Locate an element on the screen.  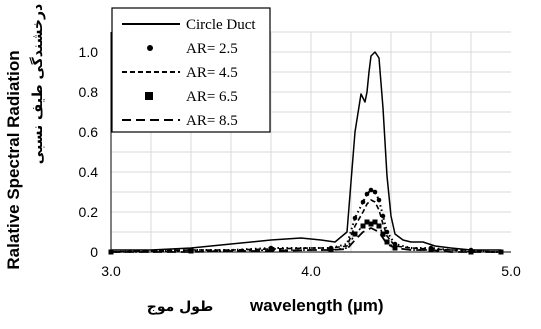
x-tick-label: 3.0 is located at coordinates (111, 271).